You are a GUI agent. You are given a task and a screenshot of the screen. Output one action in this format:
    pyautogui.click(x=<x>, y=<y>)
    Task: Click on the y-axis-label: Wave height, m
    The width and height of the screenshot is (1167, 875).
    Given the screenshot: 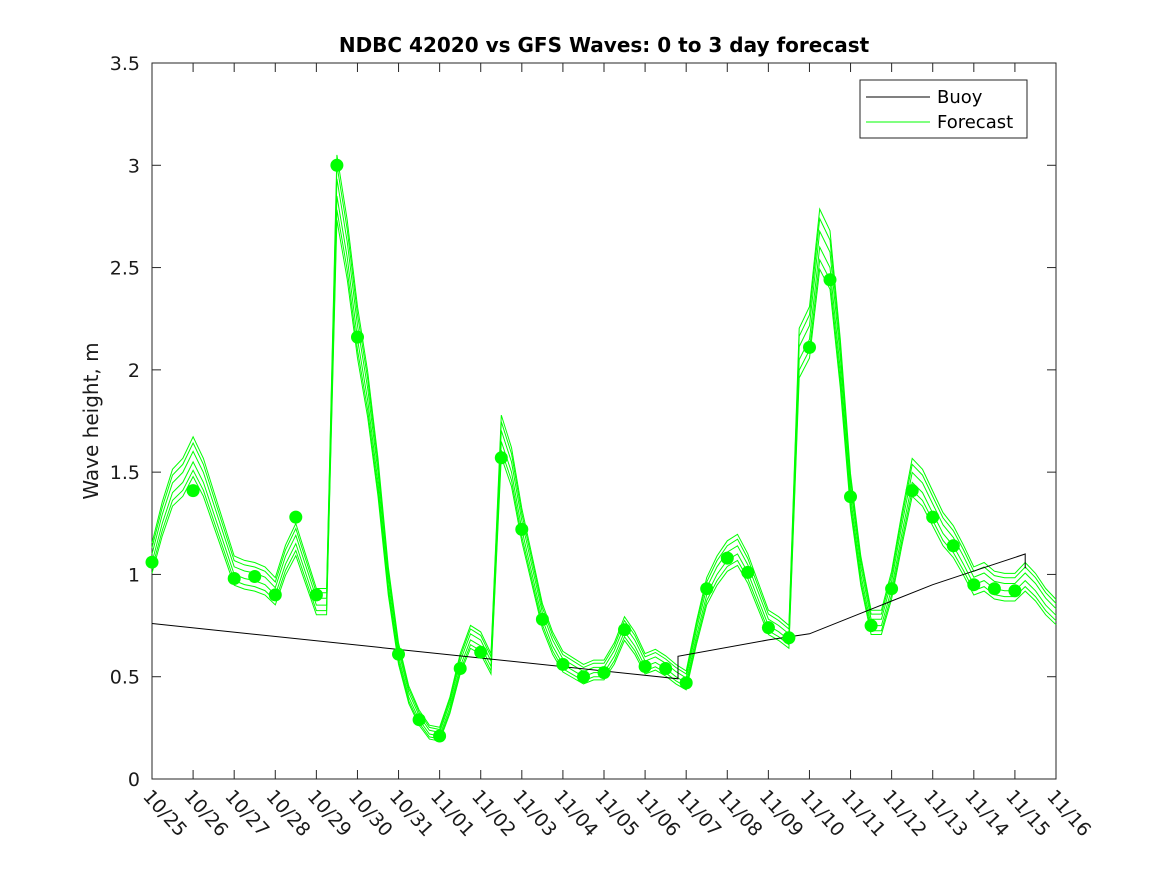 What is the action you would take?
    pyautogui.click(x=91, y=420)
    